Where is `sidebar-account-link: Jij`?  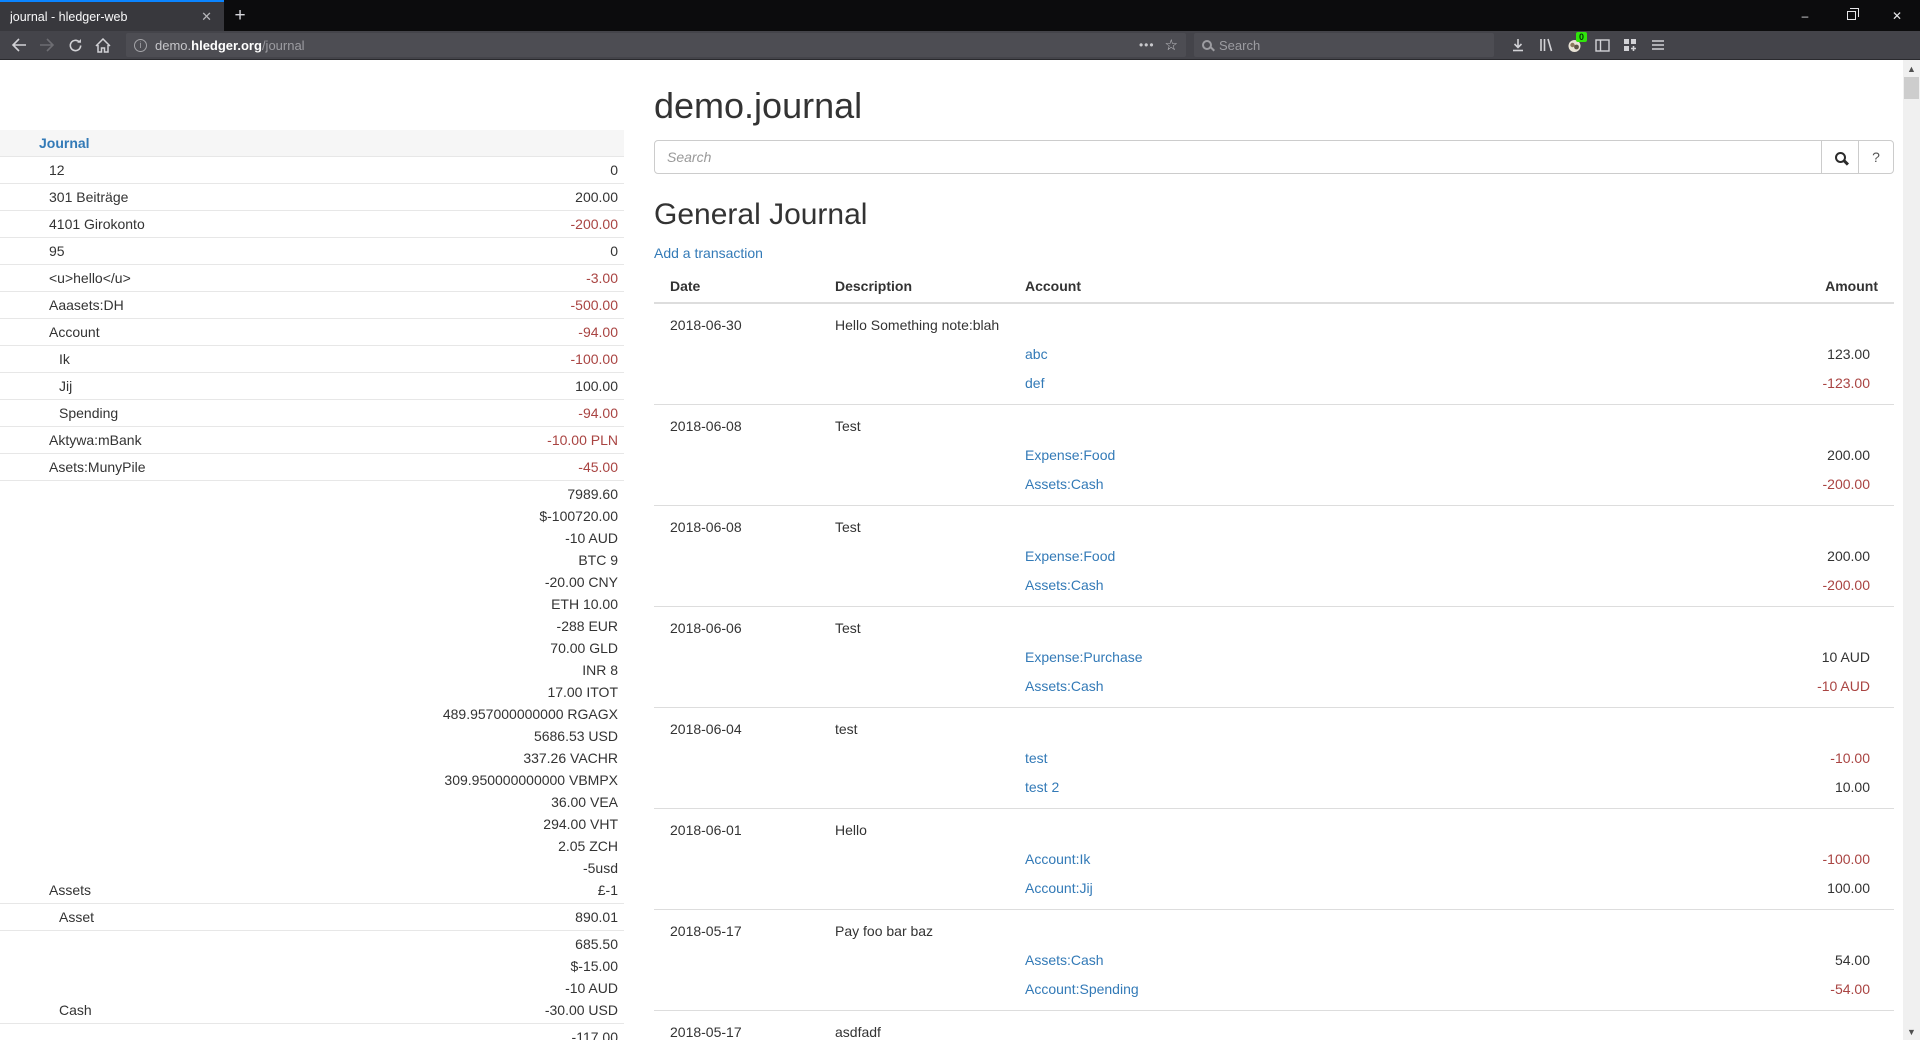 sidebar-account-link: Jij is located at coordinates (66, 386).